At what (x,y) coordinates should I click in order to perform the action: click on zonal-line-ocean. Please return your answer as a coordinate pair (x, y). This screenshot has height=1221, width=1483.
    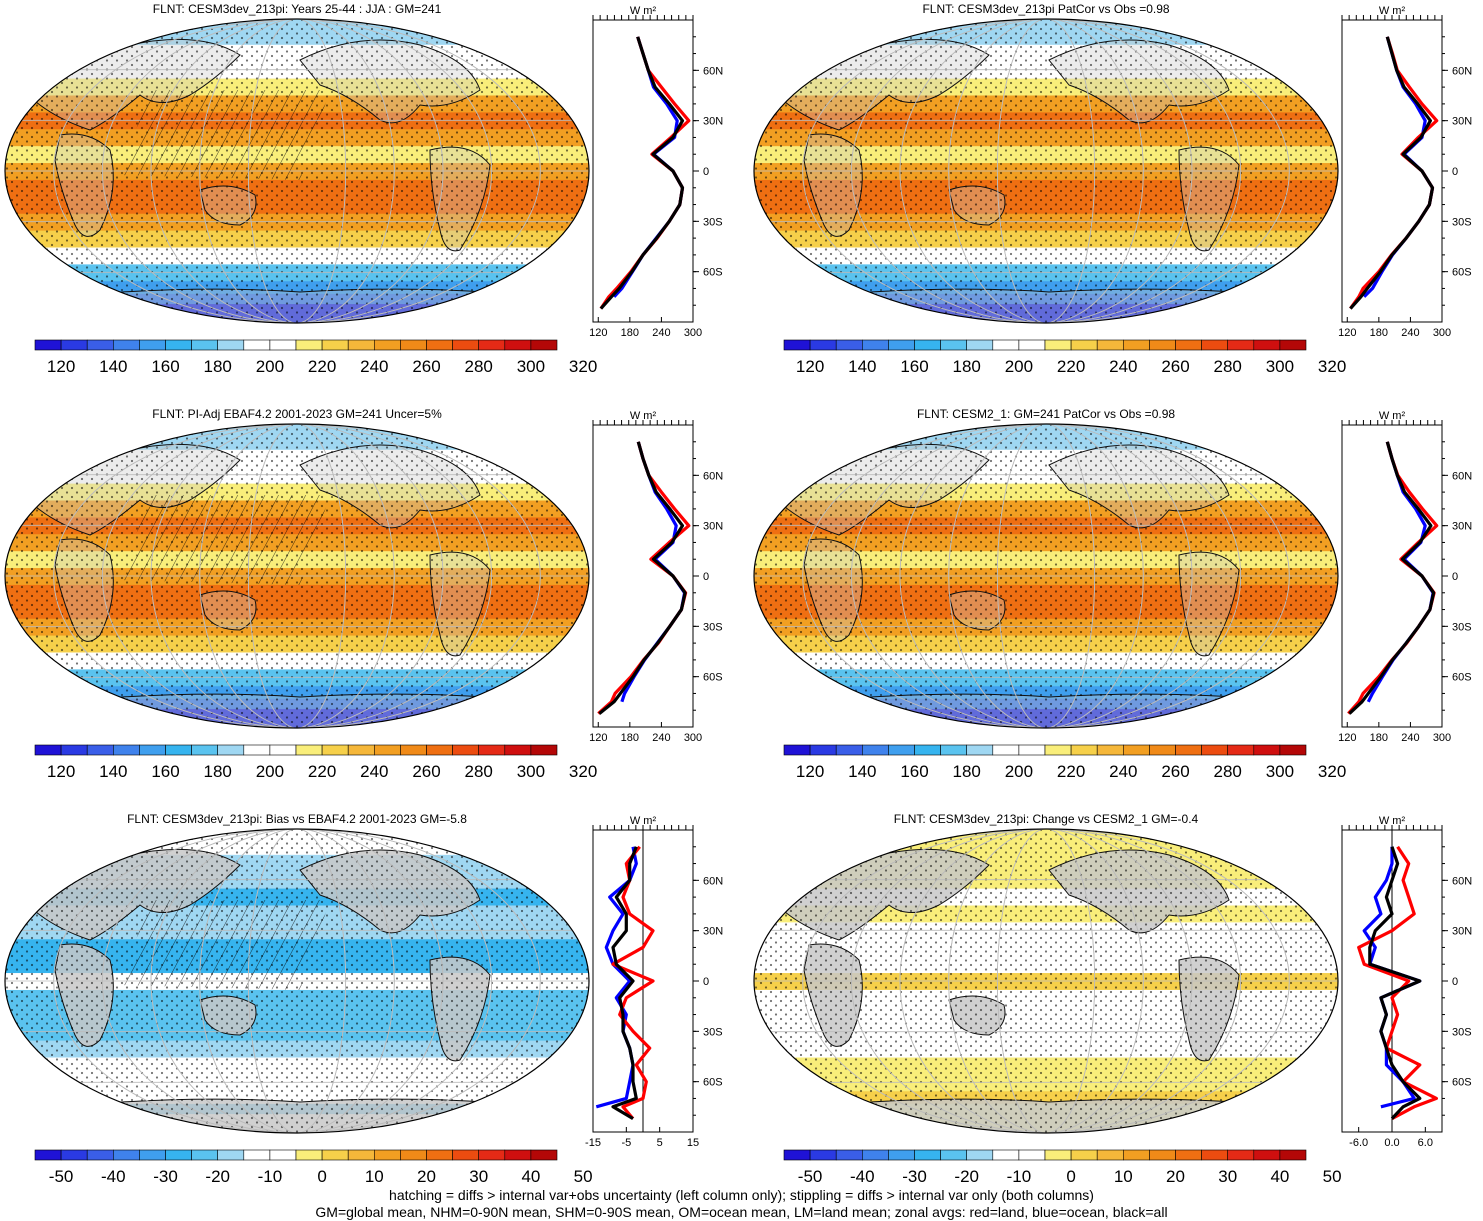
    Looking at the image, I should click on (648, 167).